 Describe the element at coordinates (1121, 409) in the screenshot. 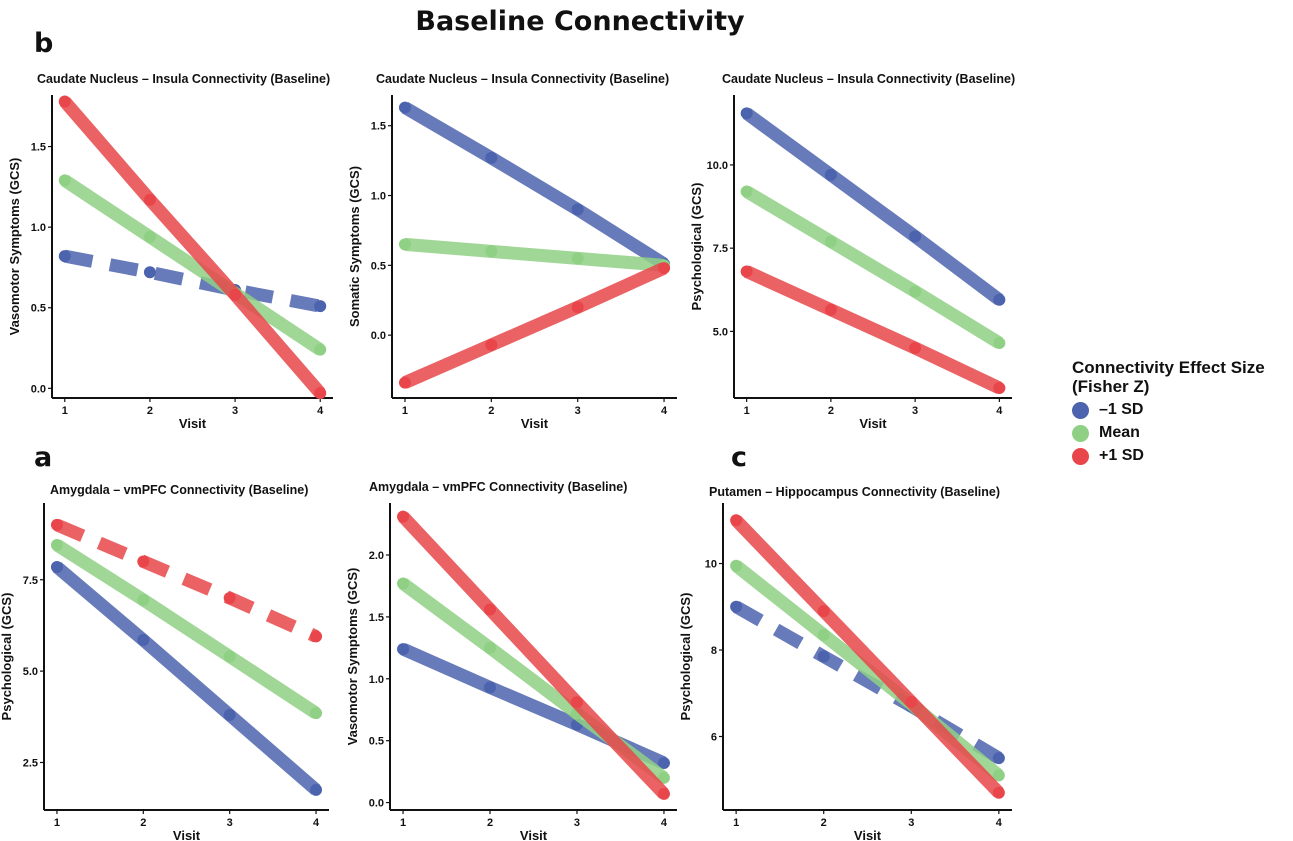

I see `legend-label-minus1sd: –1 SD` at that location.